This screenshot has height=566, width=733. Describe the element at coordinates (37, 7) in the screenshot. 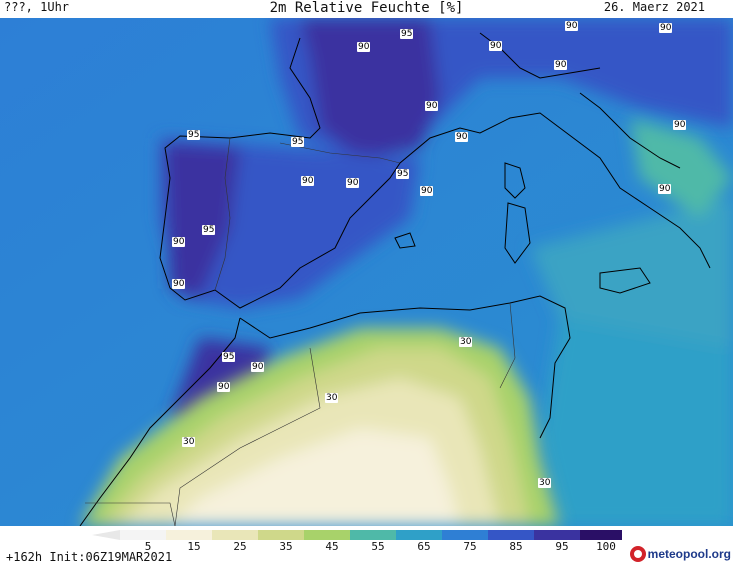

I see `forecast-time-label: ???, 1Uhr` at that location.